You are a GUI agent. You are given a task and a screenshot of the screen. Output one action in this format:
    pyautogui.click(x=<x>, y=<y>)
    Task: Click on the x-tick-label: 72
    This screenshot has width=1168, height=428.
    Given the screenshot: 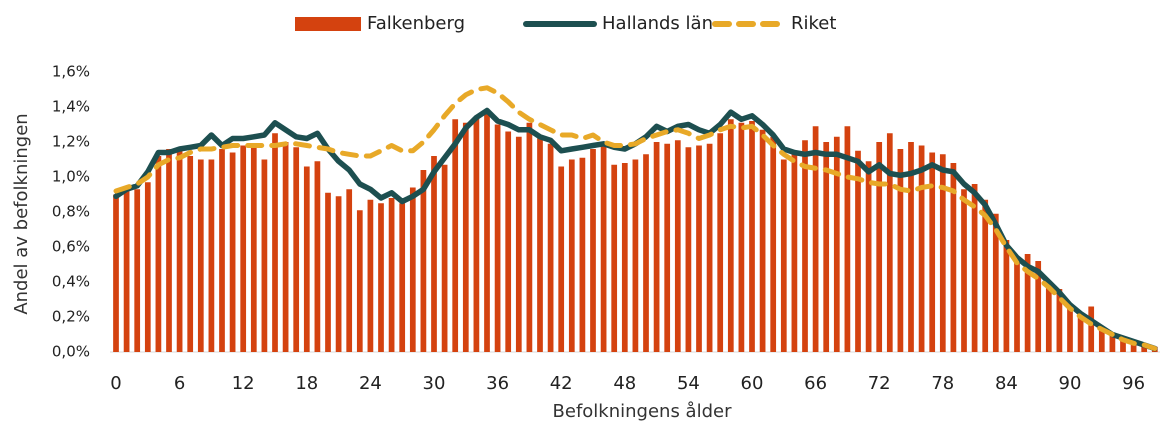 What is the action you would take?
    pyautogui.click(x=879, y=383)
    